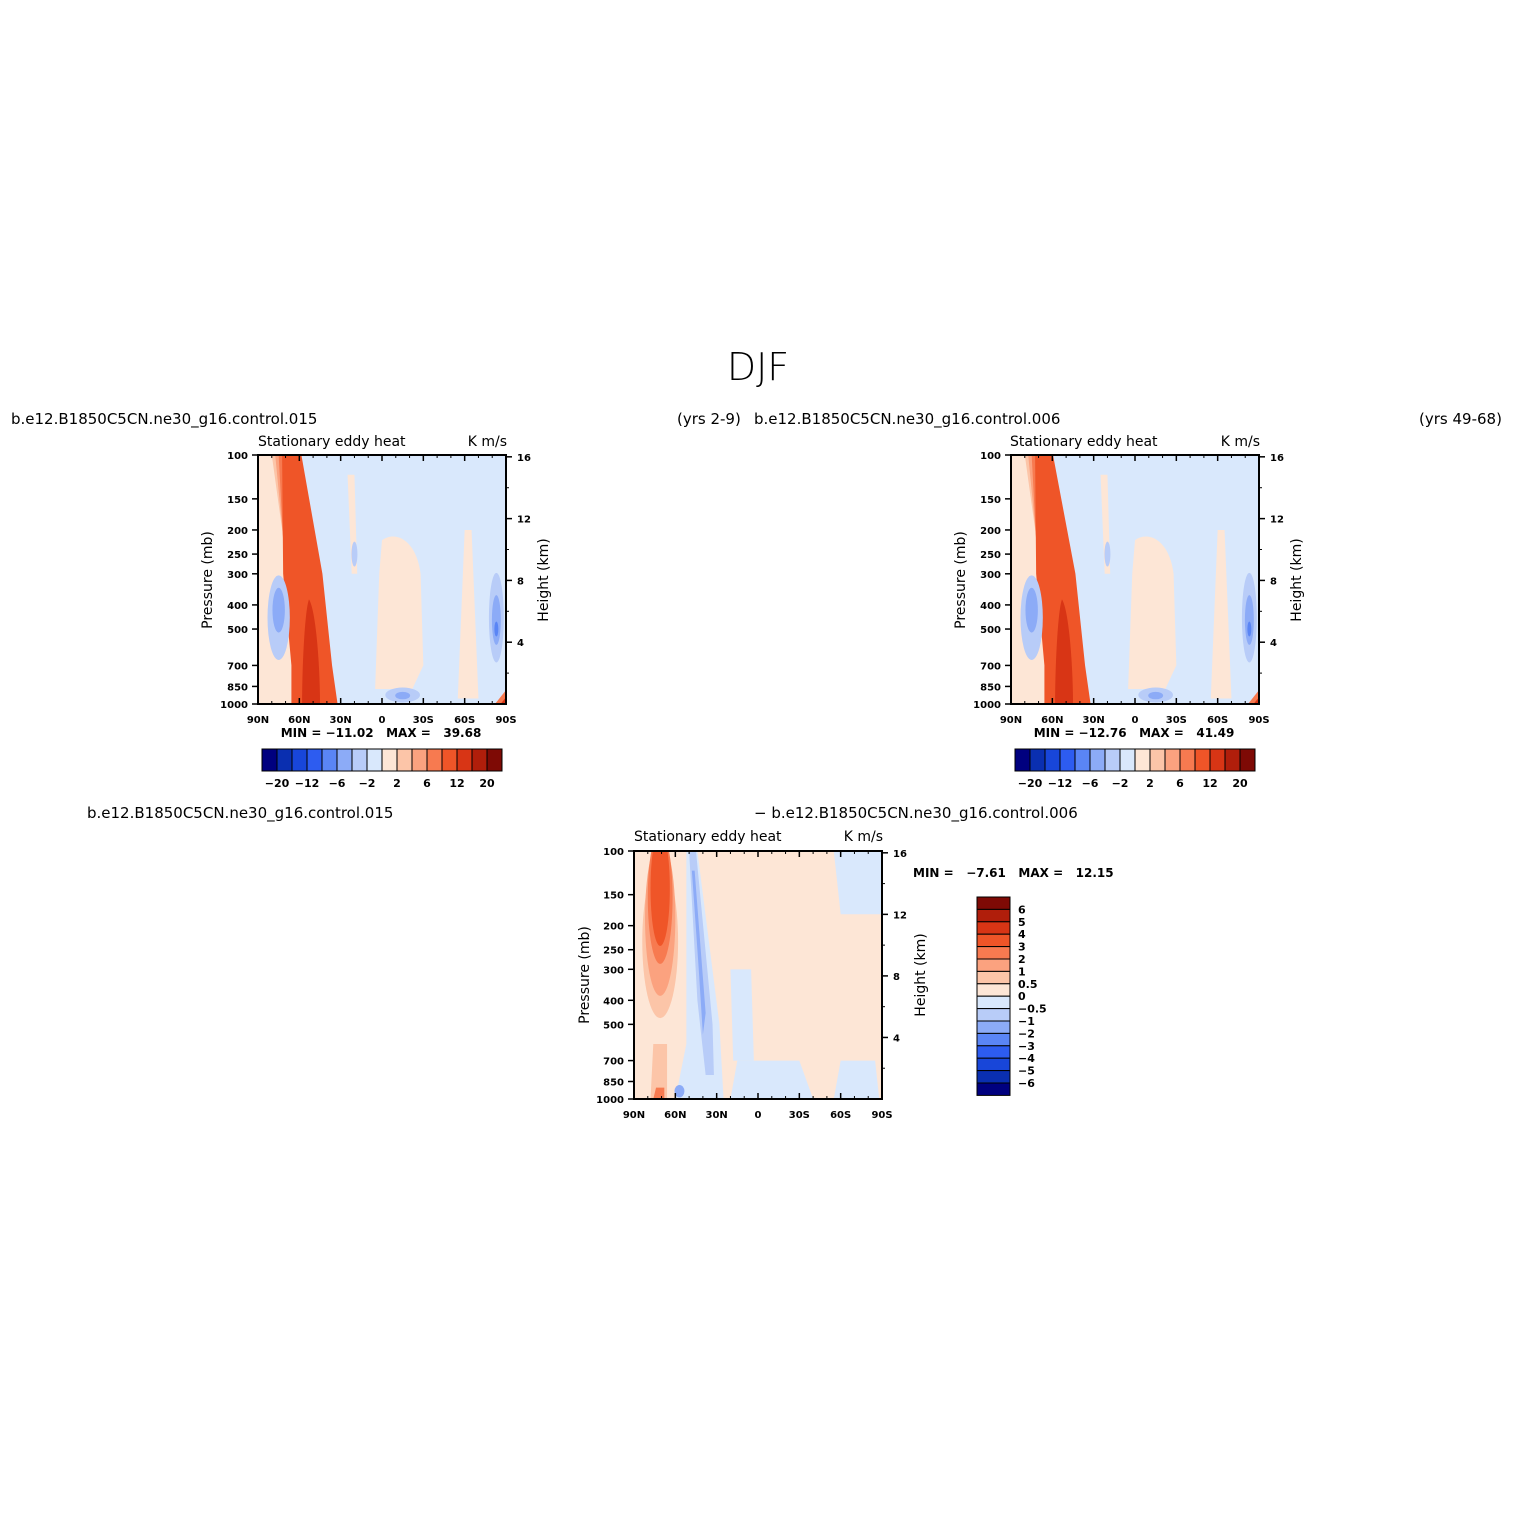 The image size is (1517, 1516). I want to click on colorbar-label: −3, so click(1026, 1046).